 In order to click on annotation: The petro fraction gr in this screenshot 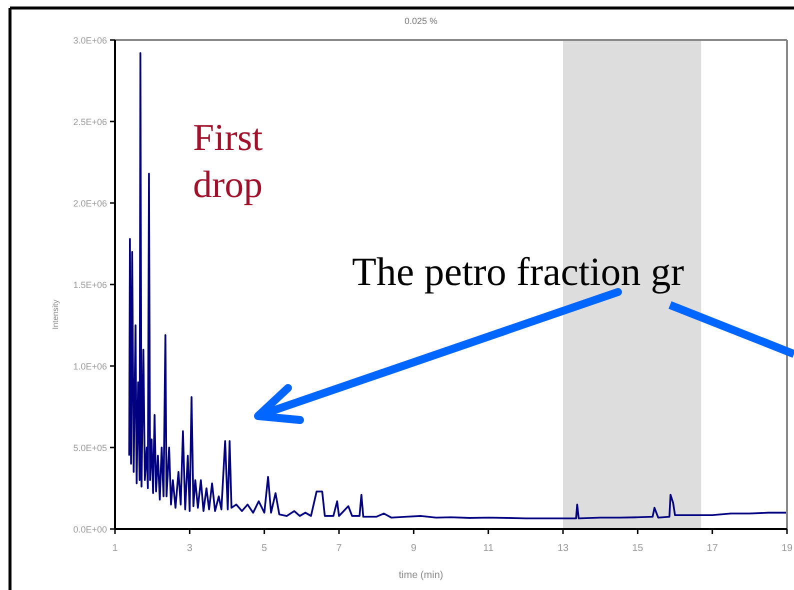, I will do `click(518, 271)`.